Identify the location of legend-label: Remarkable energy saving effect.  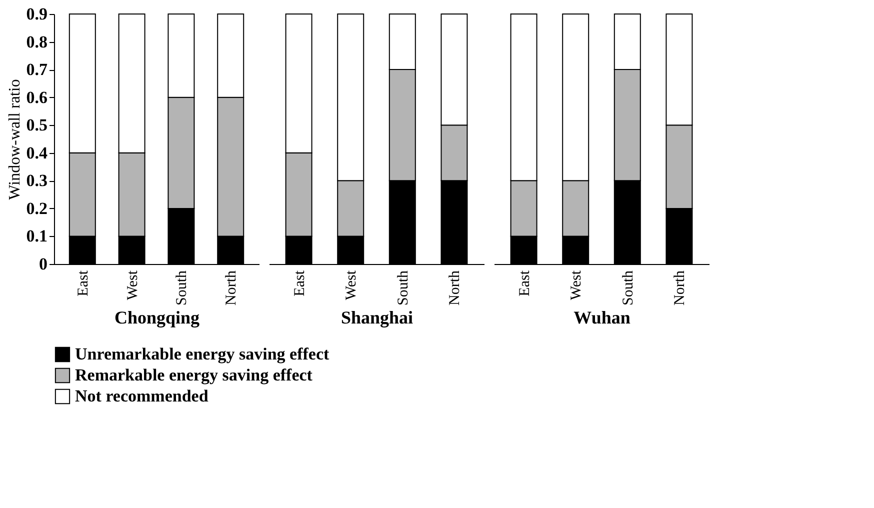
(194, 375).